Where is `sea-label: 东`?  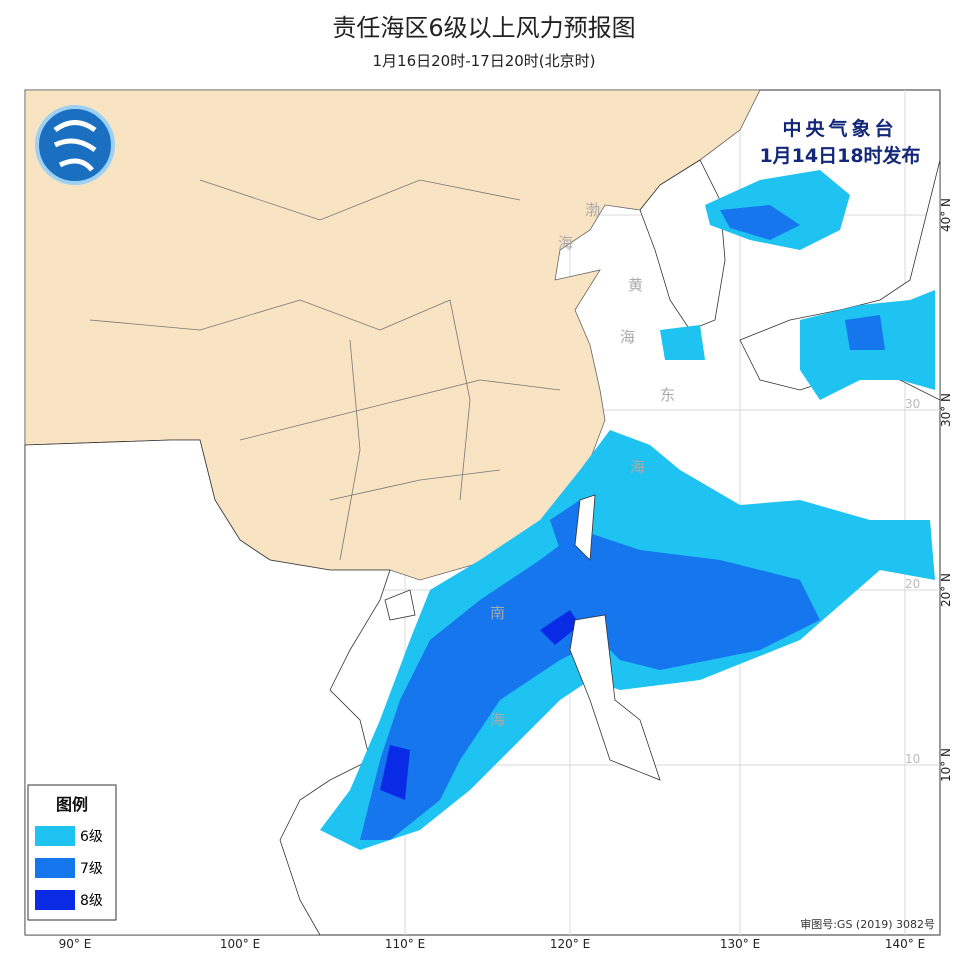
sea-label: 东 is located at coordinates (667, 395).